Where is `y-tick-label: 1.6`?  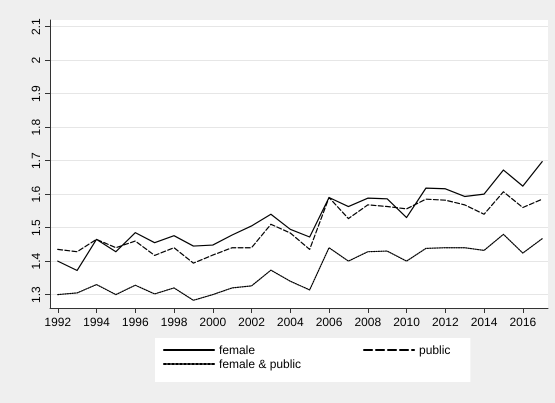
y-tick-label: 1.6 is located at coordinates (36, 193).